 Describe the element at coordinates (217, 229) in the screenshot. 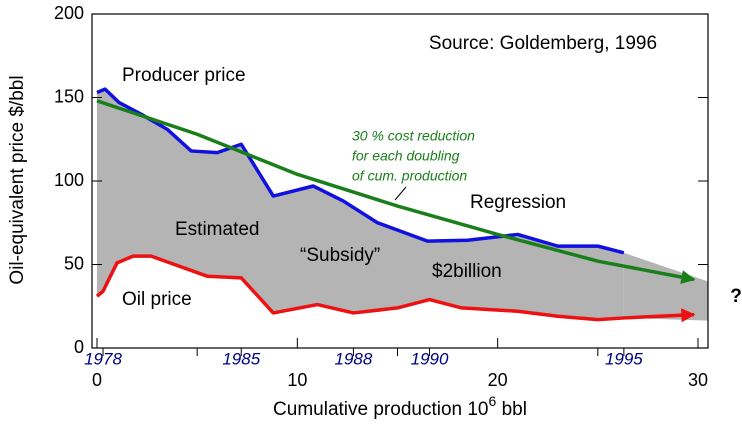

I see `annotation: Estimated` at that location.